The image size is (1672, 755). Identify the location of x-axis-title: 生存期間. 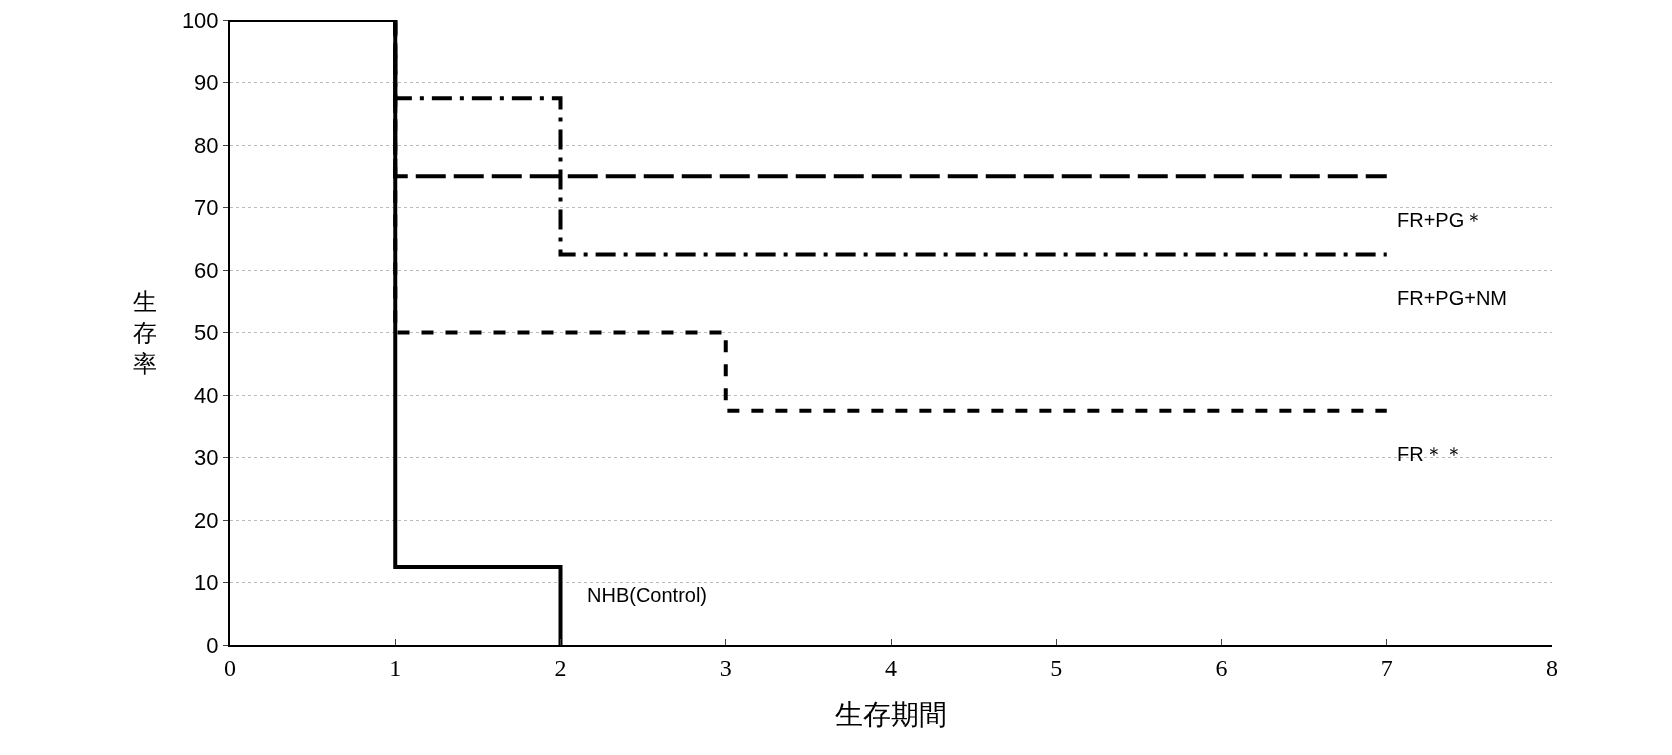
(891, 715).